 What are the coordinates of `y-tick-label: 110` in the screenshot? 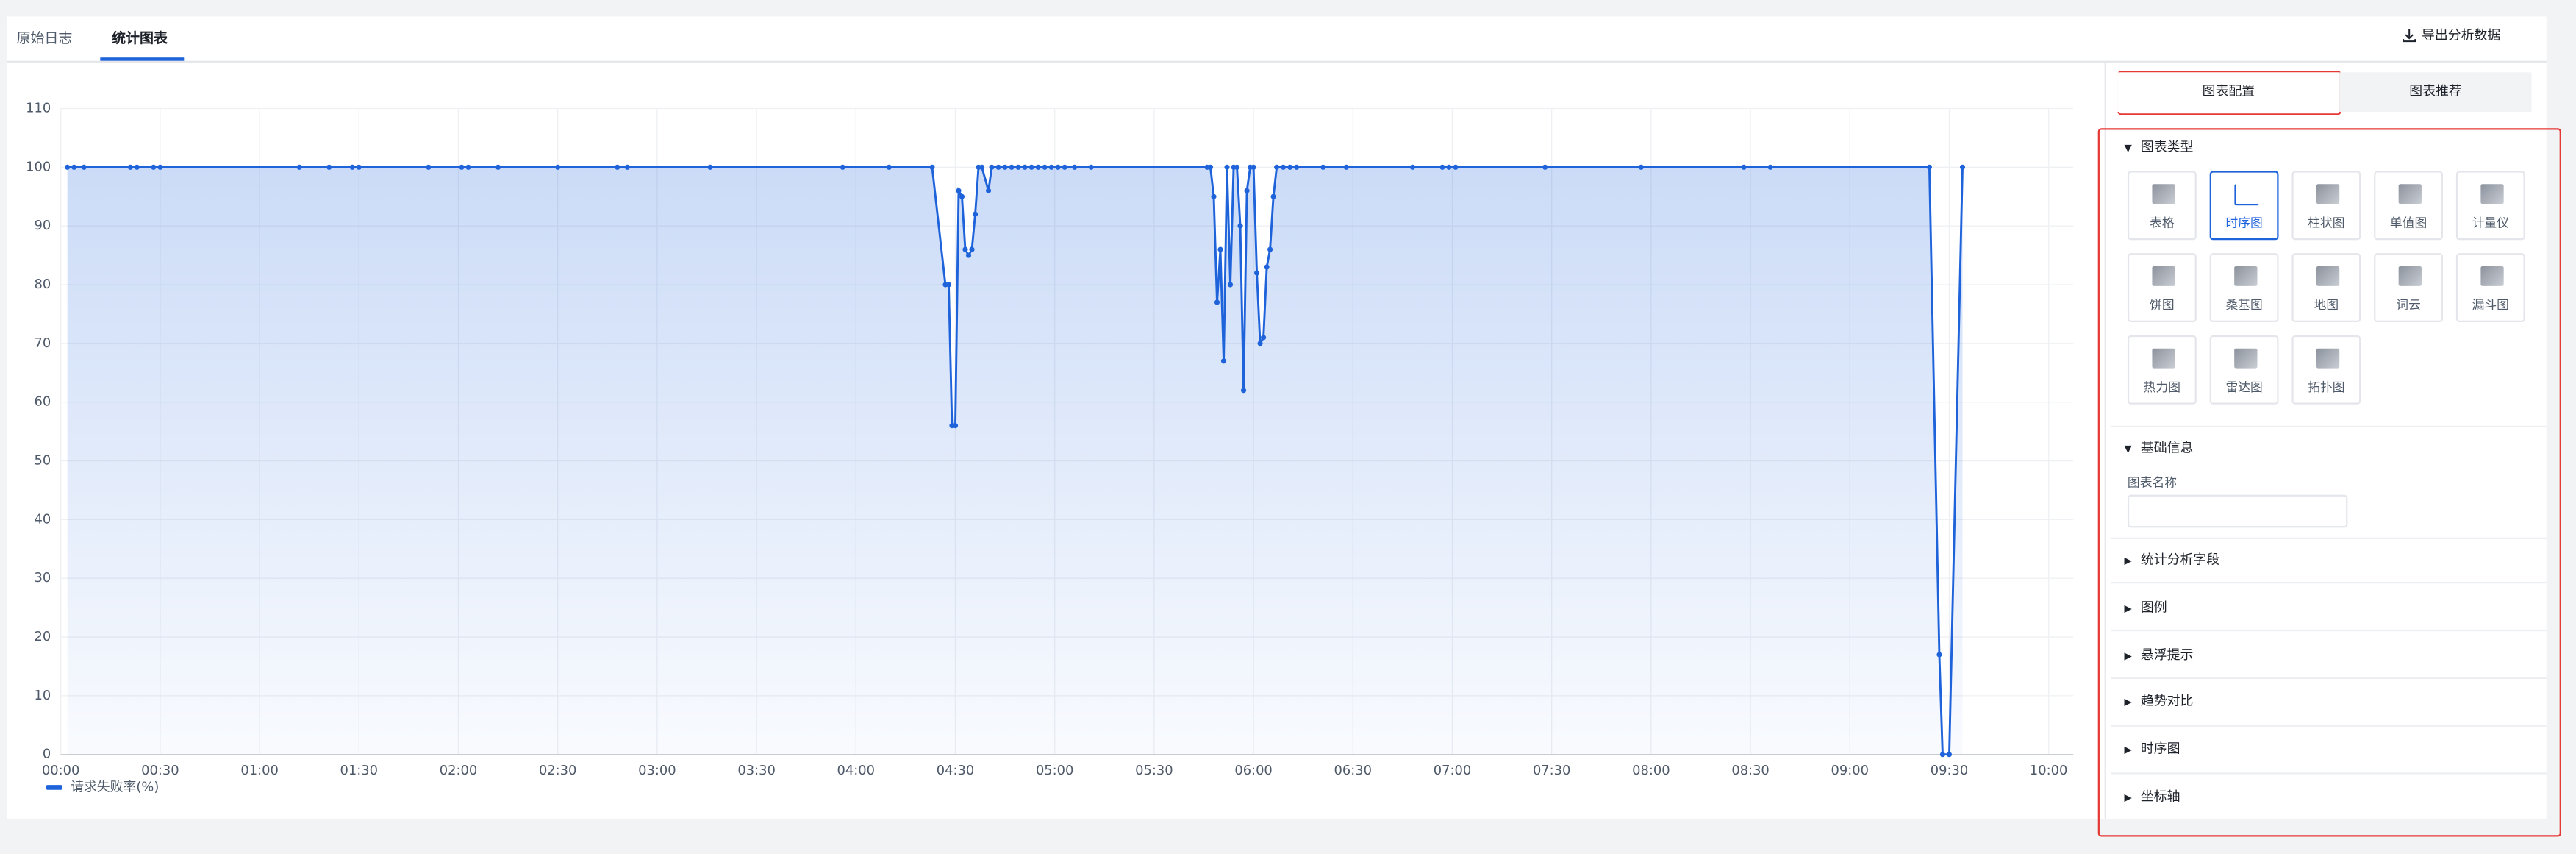 It's located at (38, 108).